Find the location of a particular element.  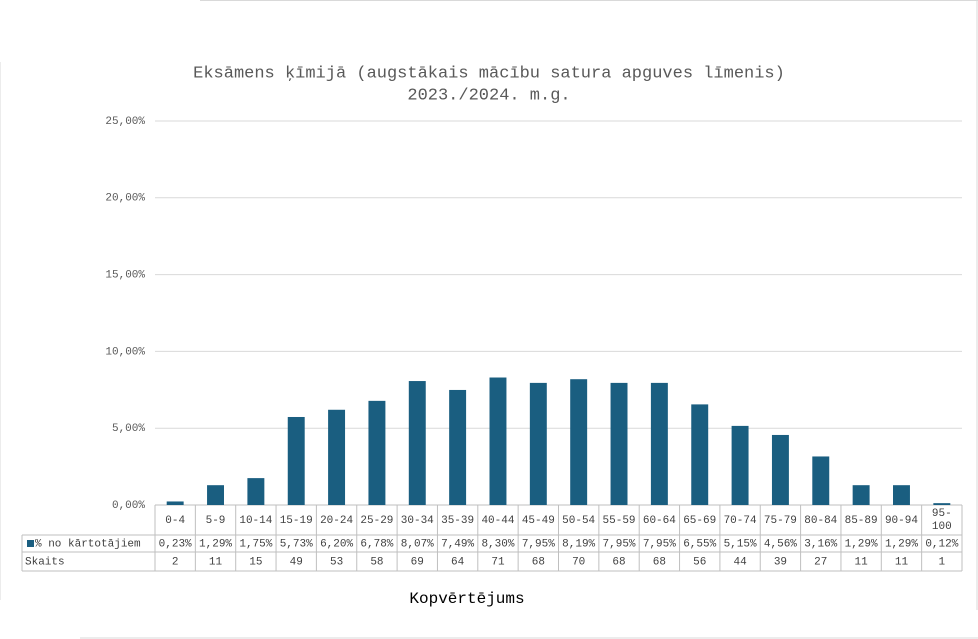

table-cell: 58 is located at coordinates (376, 562).